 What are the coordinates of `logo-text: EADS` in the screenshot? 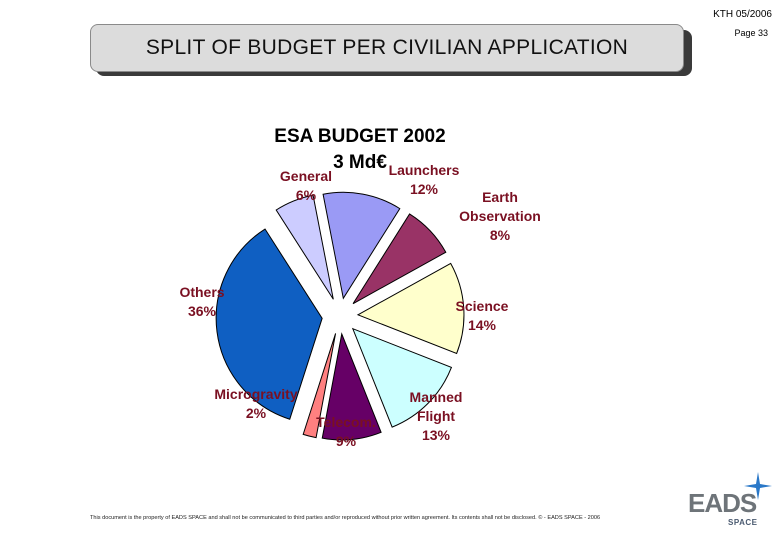 It's located at (722, 503).